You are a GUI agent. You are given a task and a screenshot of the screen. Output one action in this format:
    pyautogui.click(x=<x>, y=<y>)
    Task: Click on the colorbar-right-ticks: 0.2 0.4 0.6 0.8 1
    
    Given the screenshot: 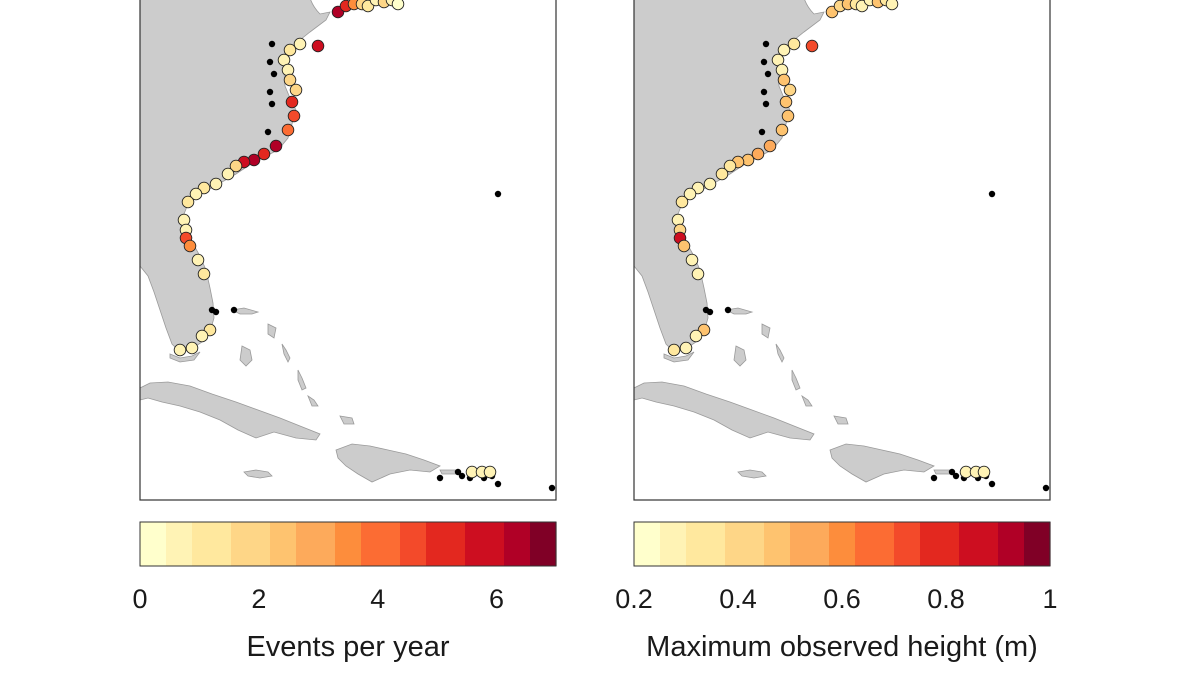 What is the action you would take?
    pyautogui.click(x=836, y=599)
    